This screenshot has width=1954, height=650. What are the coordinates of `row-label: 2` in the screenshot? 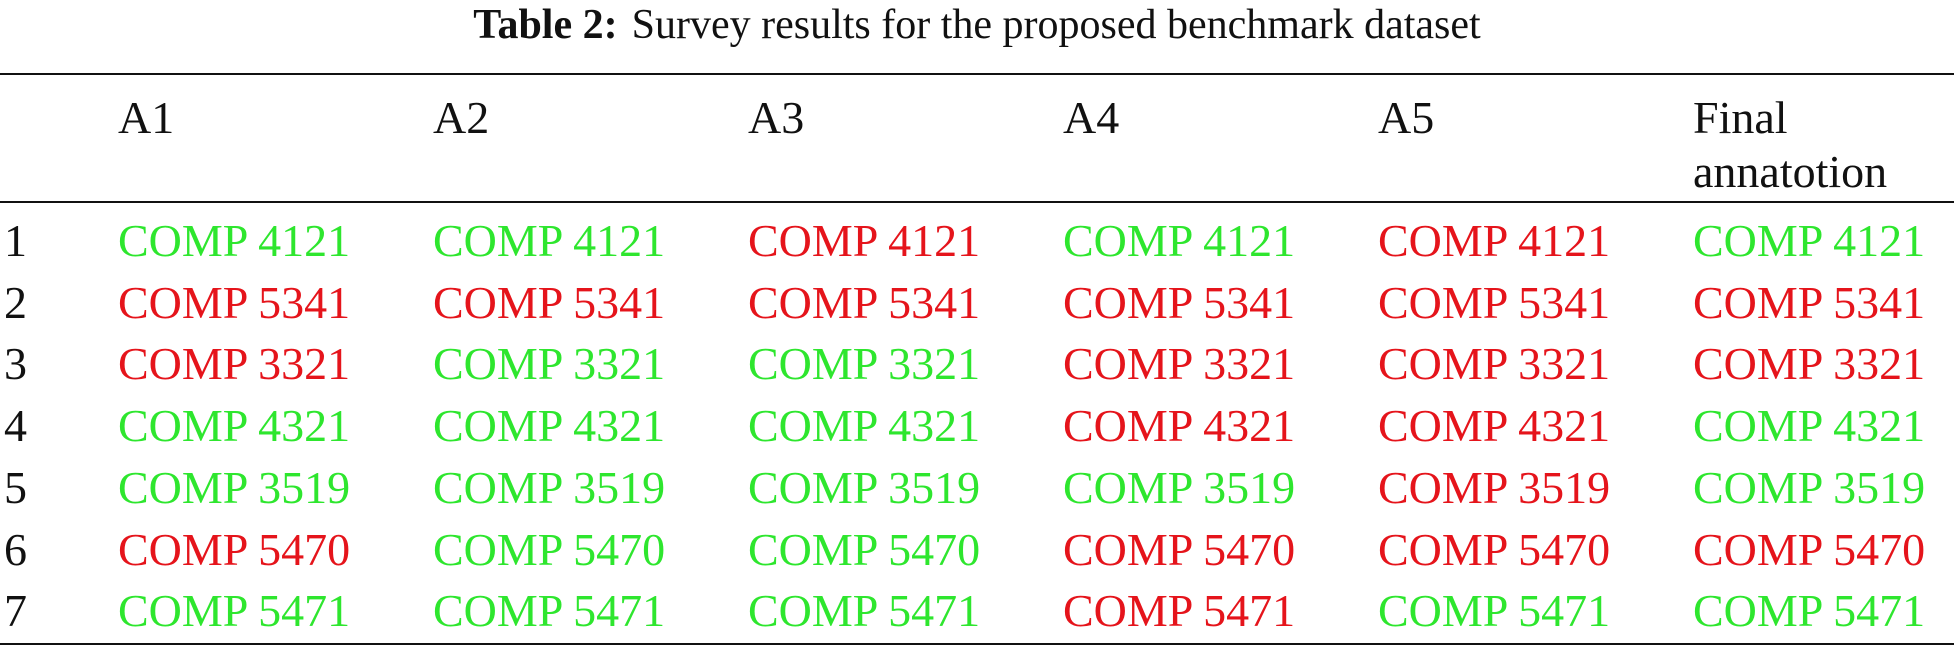 It's located at (15, 302).